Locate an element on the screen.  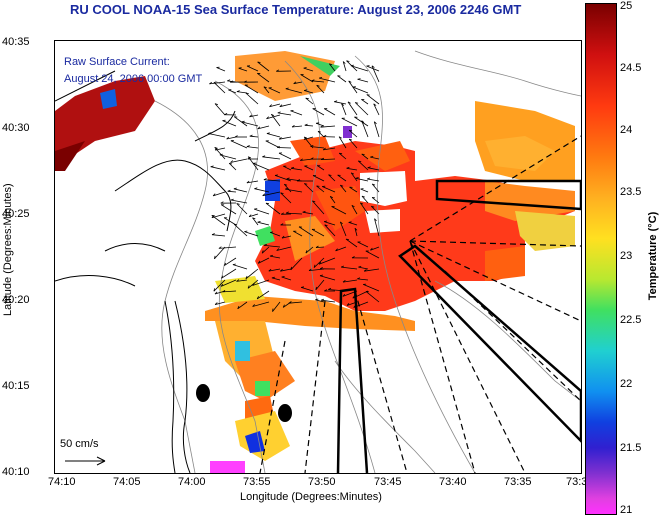
x-tick-label: 73:40 is located at coordinates (453, 482).